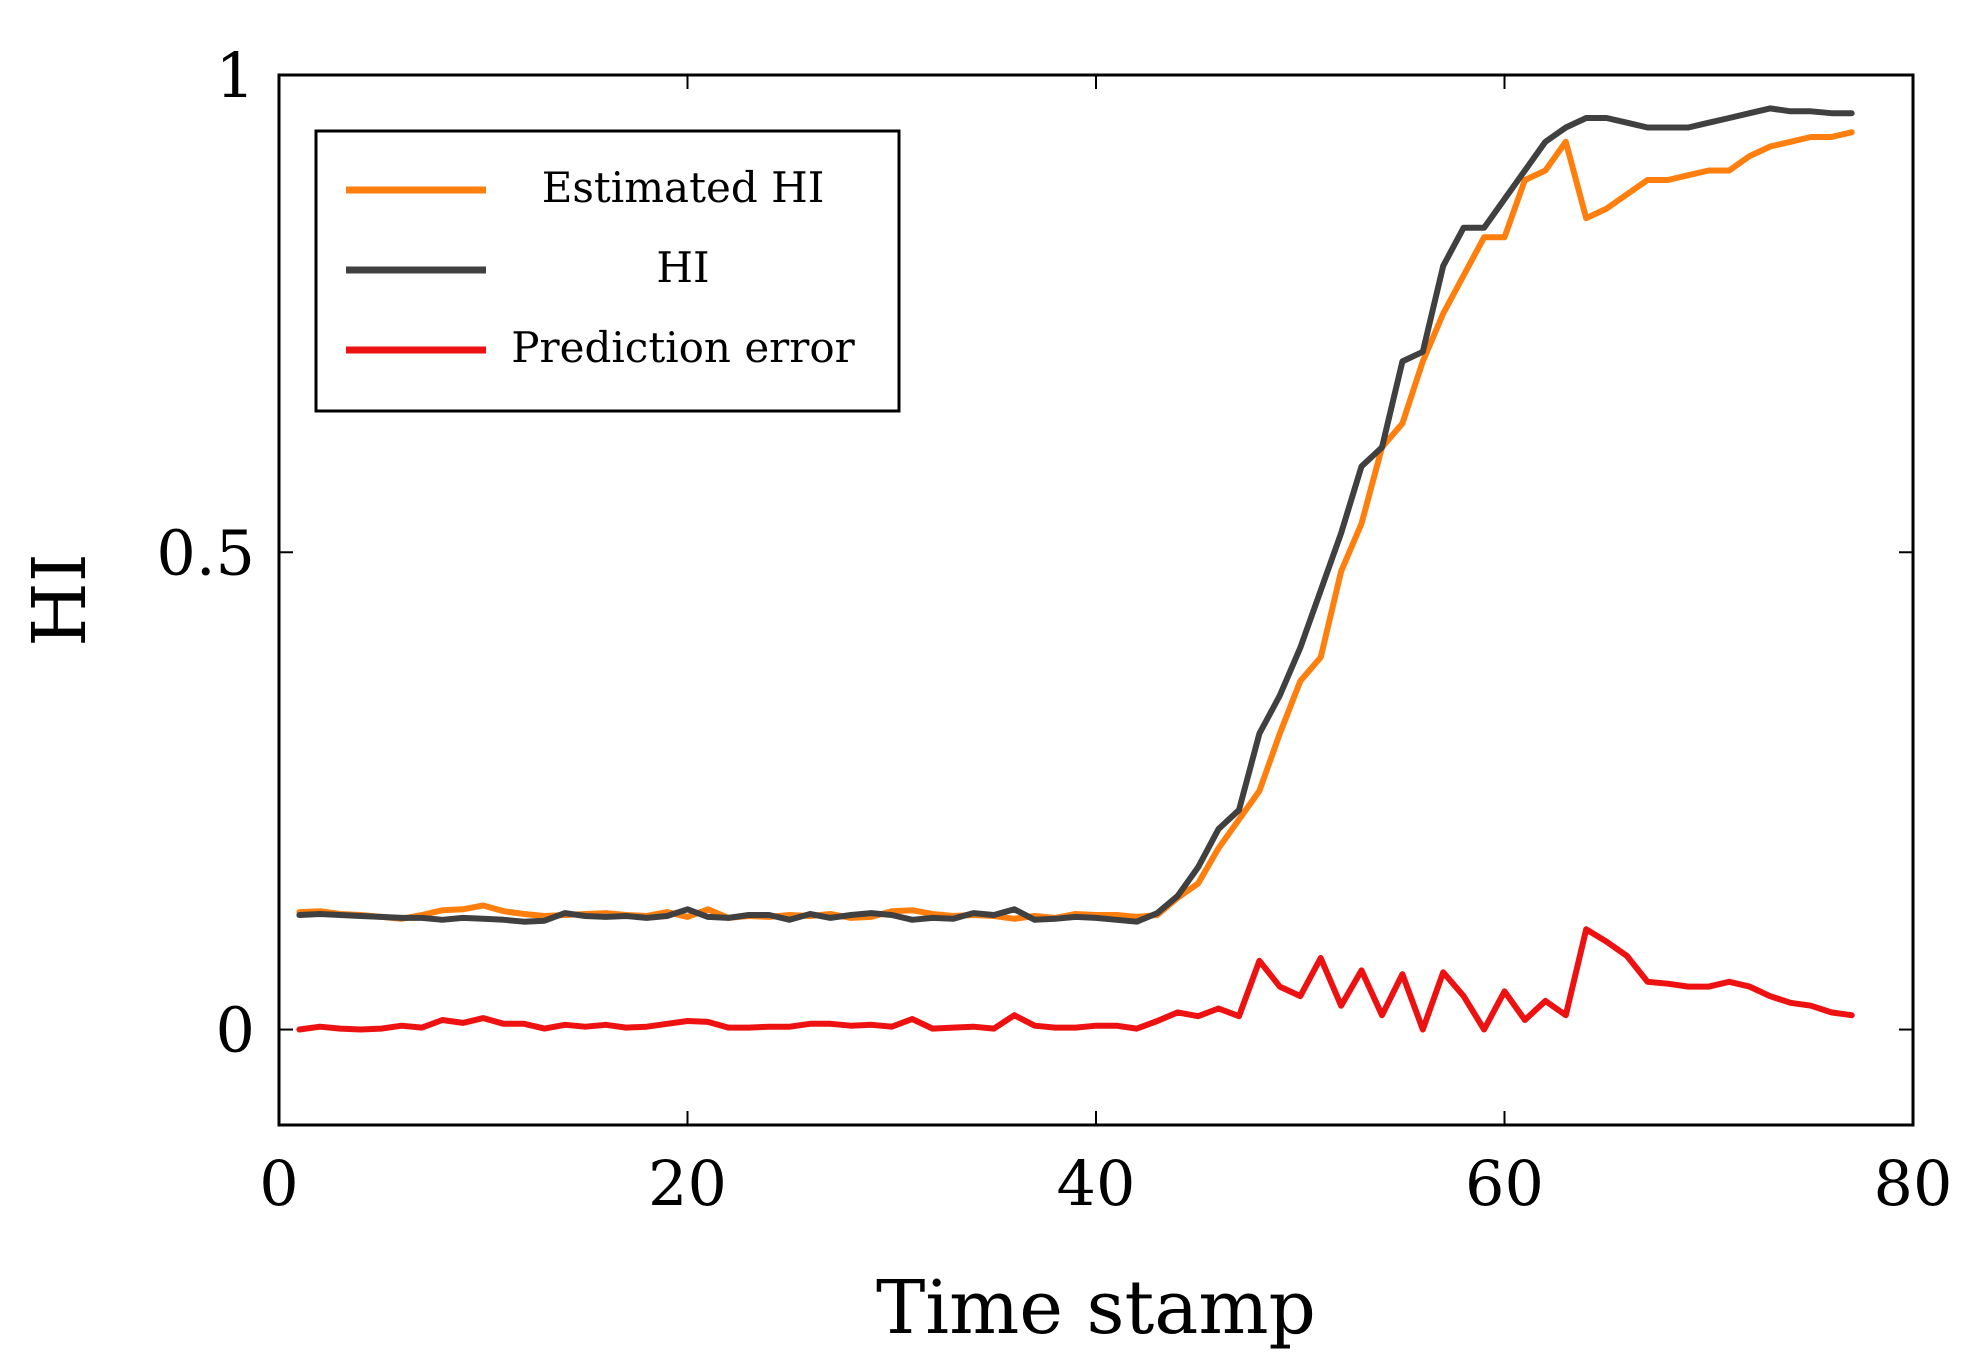  What do you see at coordinates (1096, 1308) in the screenshot?
I see `x-axis-title: Time stamp` at bounding box center [1096, 1308].